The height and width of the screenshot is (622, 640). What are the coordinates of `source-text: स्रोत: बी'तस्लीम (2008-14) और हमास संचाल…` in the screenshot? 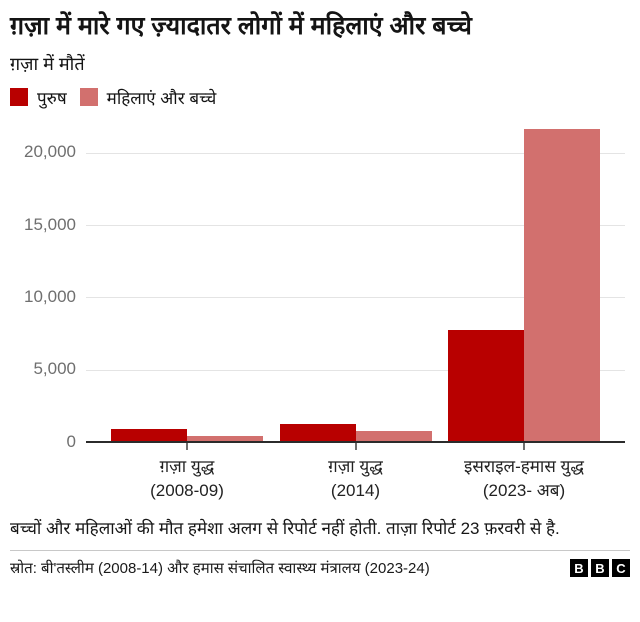 It's located at (220, 569).